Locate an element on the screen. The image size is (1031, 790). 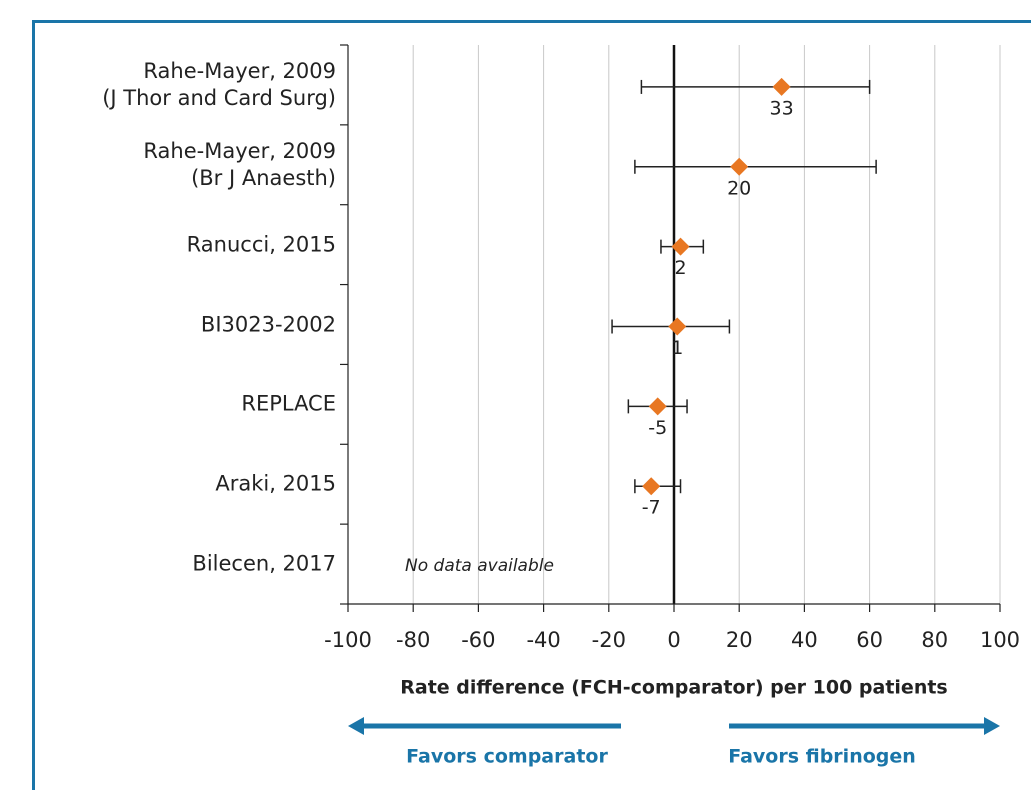
category-label: BI3023-2002 is located at coordinates (268, 324).